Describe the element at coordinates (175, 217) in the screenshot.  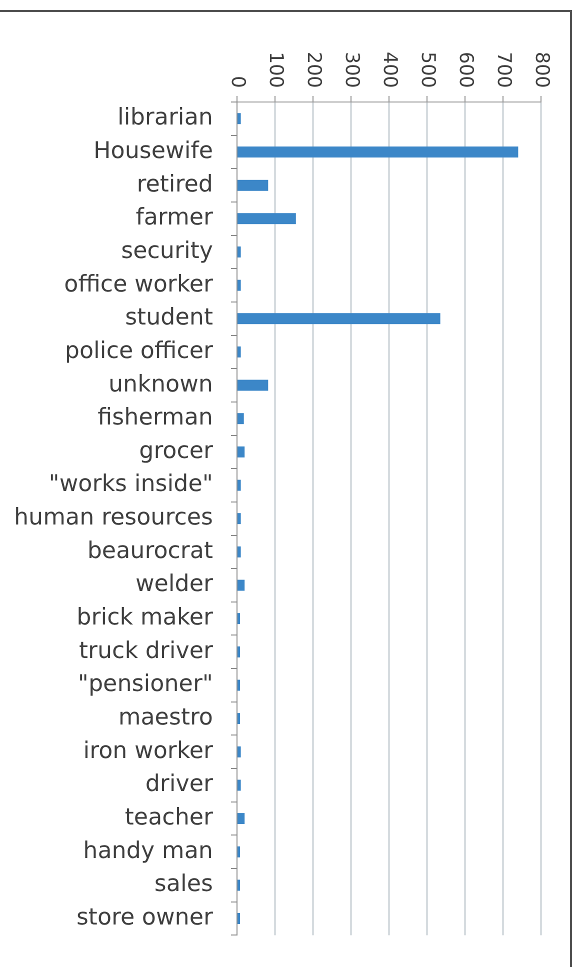
I see `y-tick-label: farmer` at that location.